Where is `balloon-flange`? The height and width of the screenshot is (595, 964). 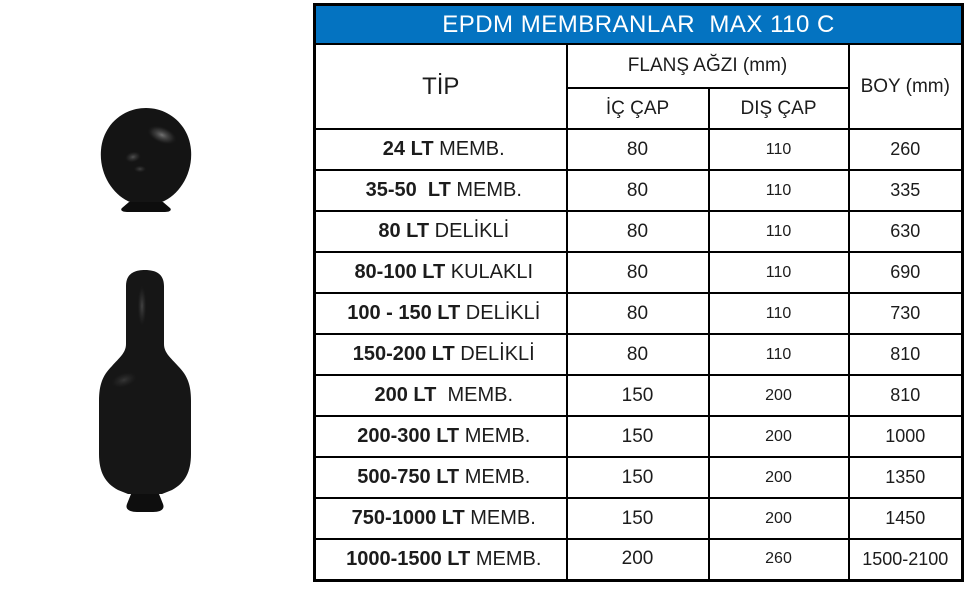
balloon-flange is located at coordinates (146, 207).